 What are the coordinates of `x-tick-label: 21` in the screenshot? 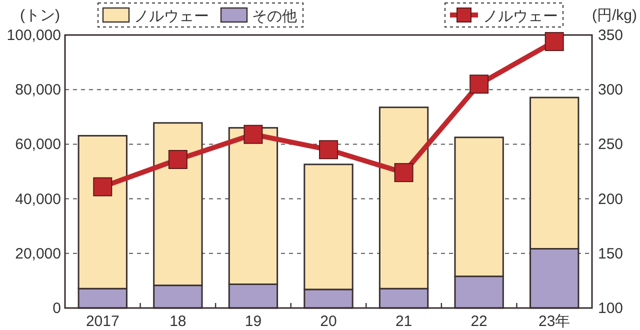 It's located at (403, 321).